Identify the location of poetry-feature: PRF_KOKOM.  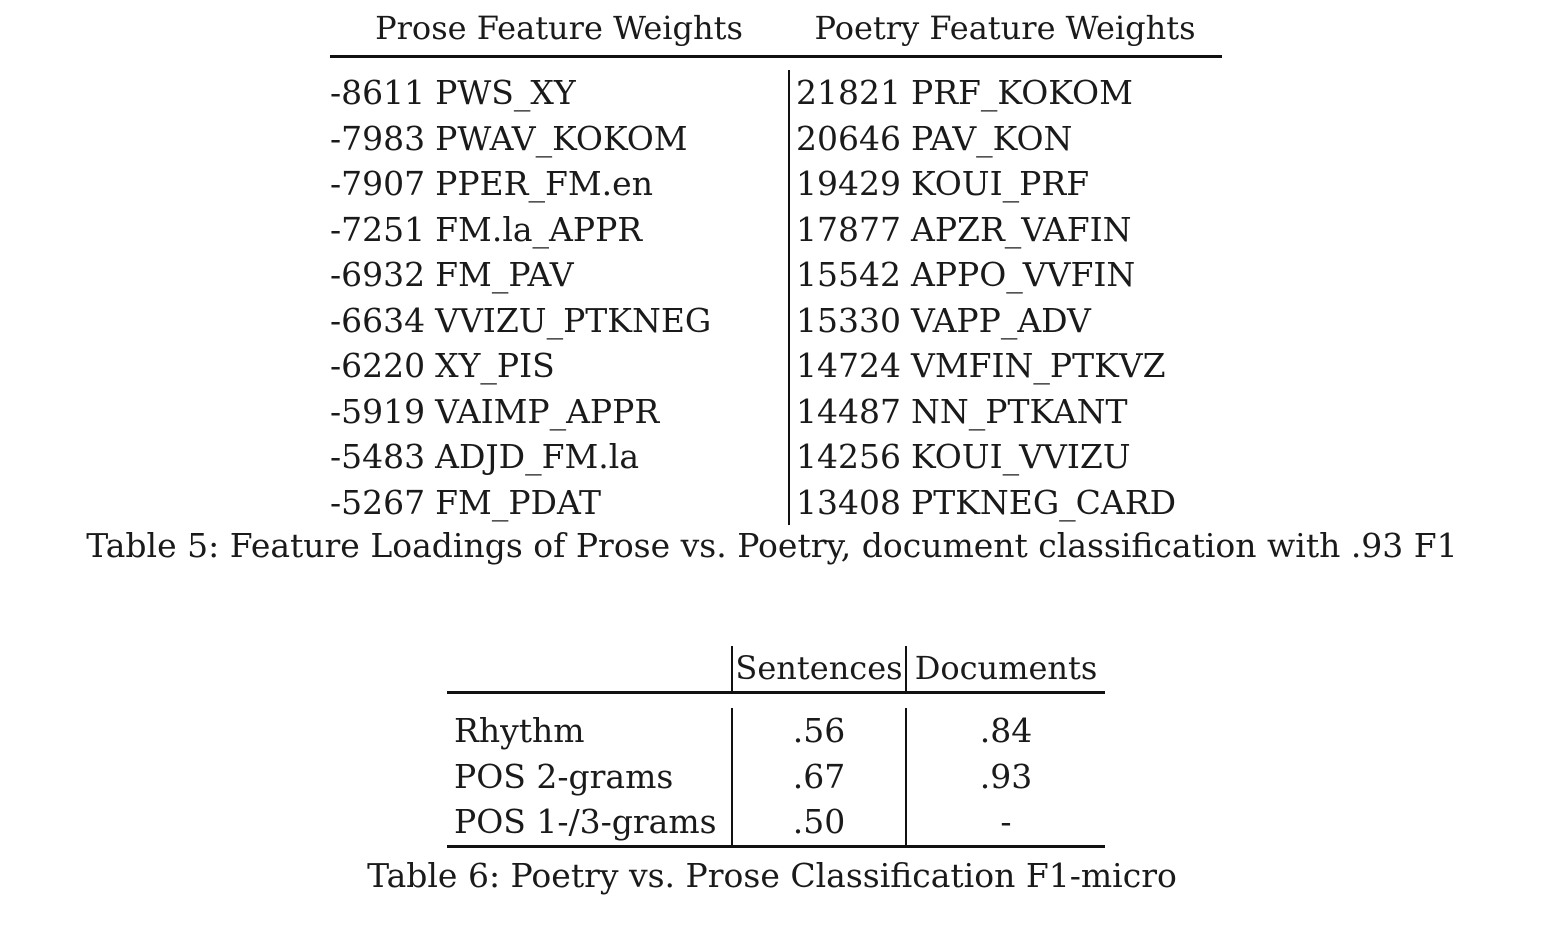
(1021, 92).